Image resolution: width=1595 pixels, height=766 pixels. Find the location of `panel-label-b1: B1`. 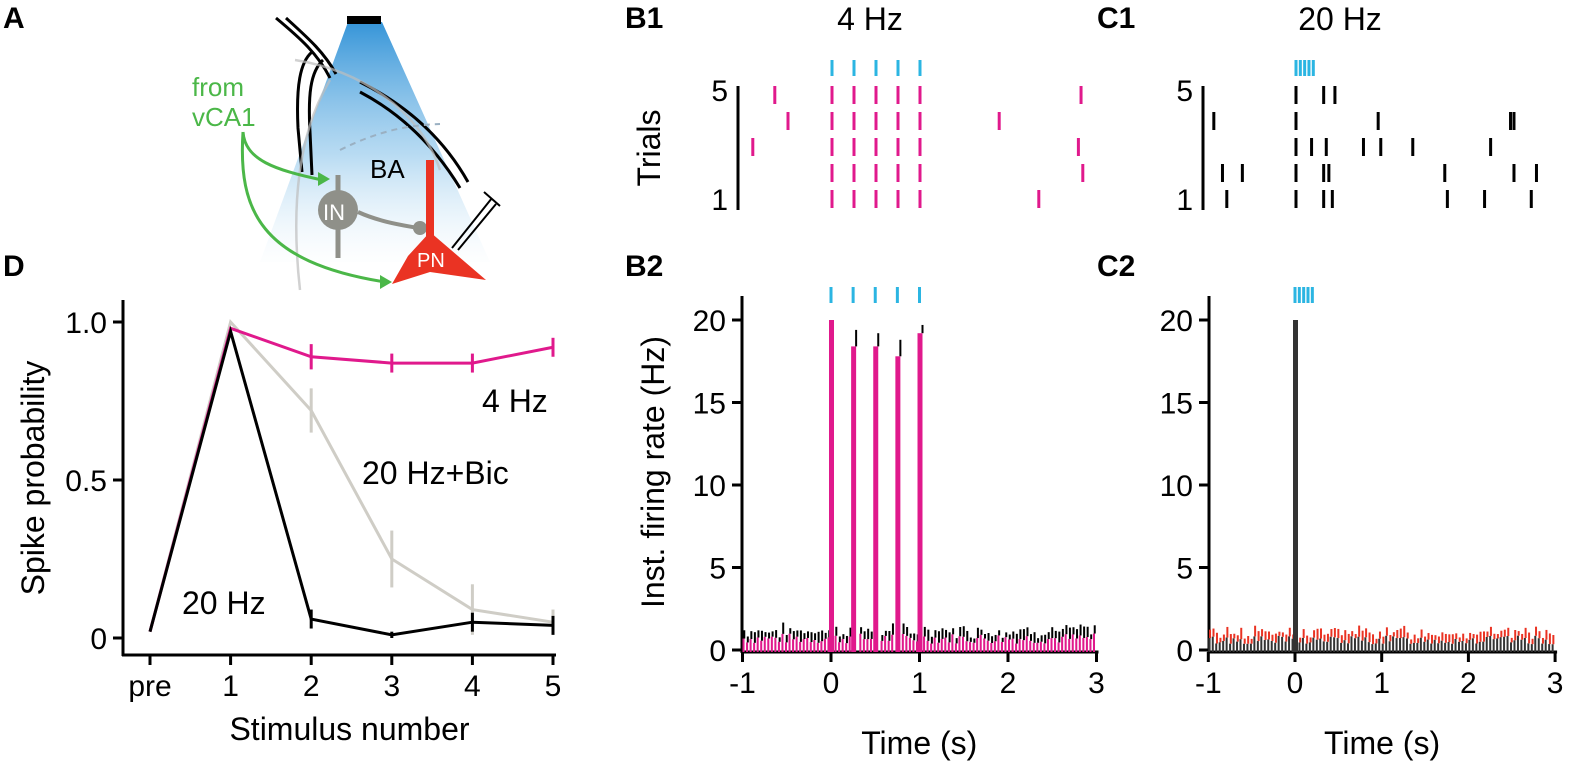

panel-label-b1: B1 is located at coordinates (644, 18).